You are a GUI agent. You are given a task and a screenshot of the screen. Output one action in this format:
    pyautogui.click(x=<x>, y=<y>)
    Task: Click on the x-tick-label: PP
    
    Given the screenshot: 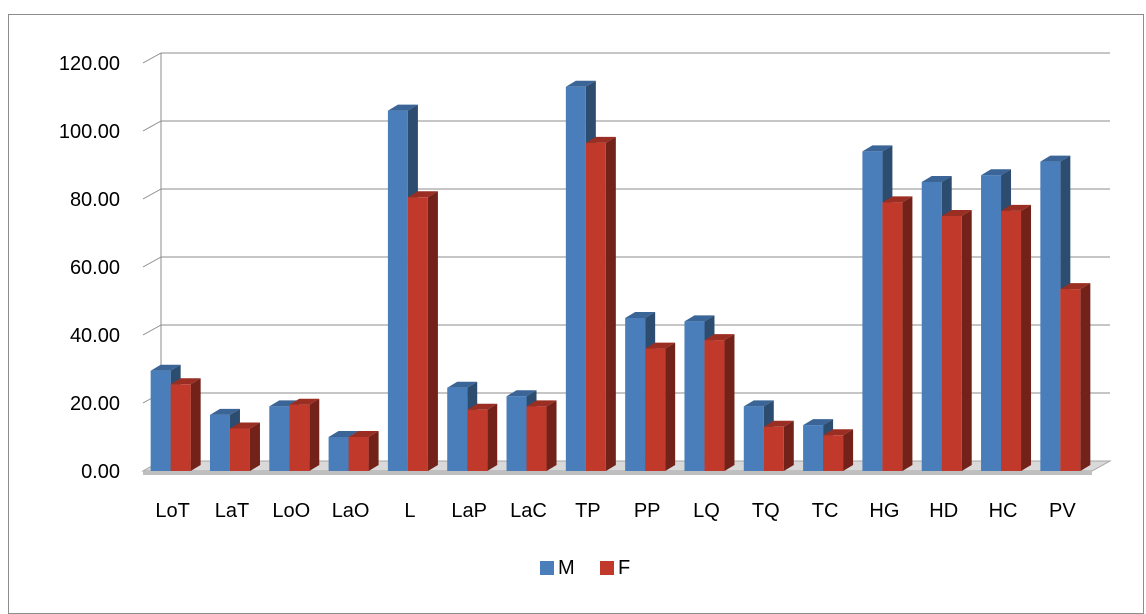 What is the action you would take?
    pyautogui.click(x=647, y=511)
    